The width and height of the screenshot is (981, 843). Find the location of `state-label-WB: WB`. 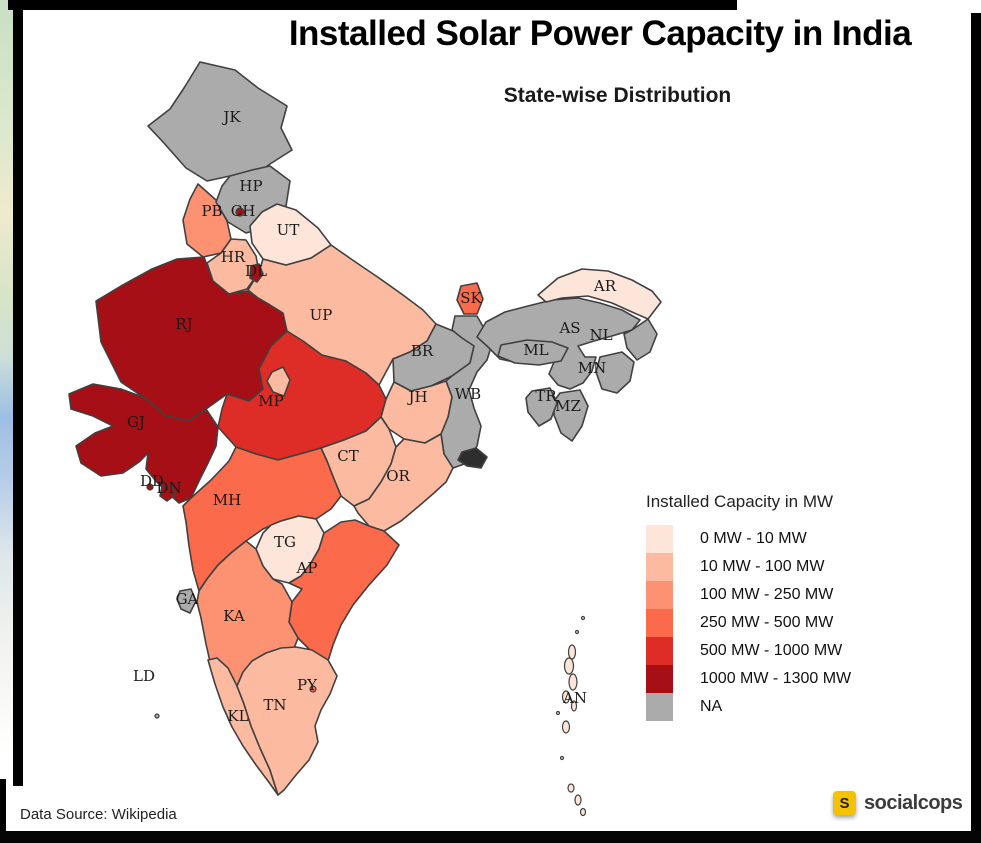

state-label-WB: WB is located at coordinates (468, 394).